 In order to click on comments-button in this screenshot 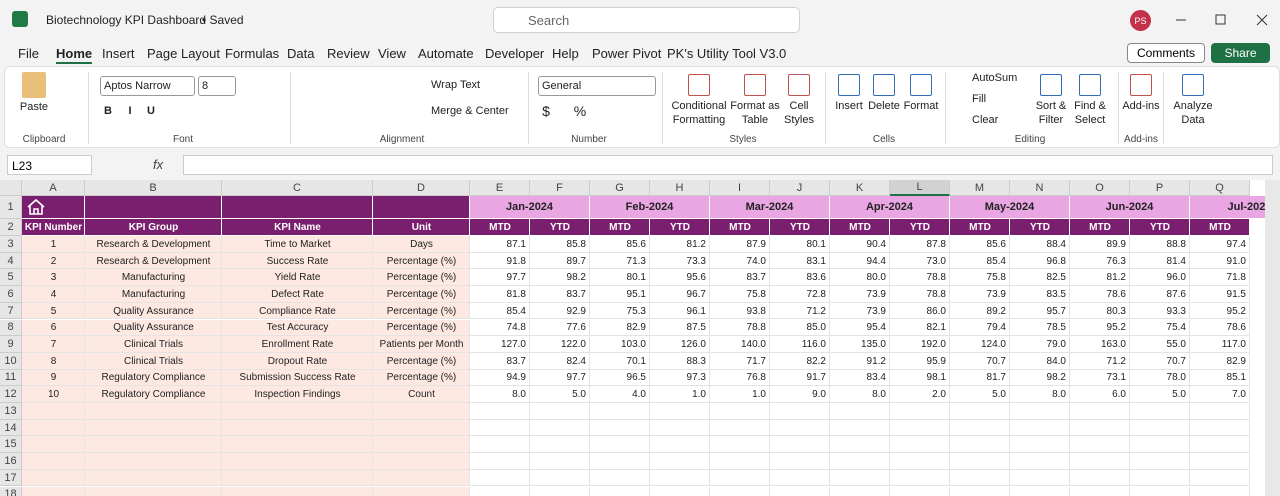, I will do `click(1166, 53)`.